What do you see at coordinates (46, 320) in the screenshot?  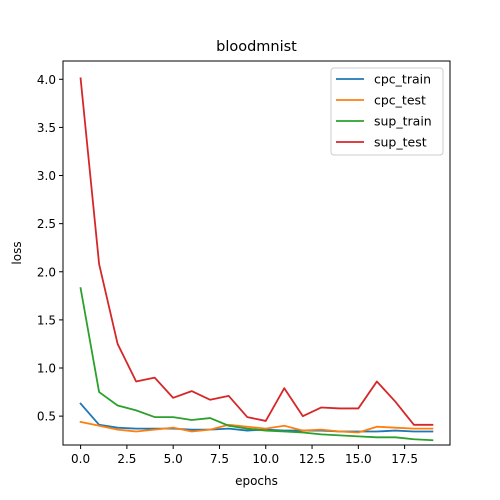 I see `y-tick-label: 1.5` at bounding box center [46, 320].